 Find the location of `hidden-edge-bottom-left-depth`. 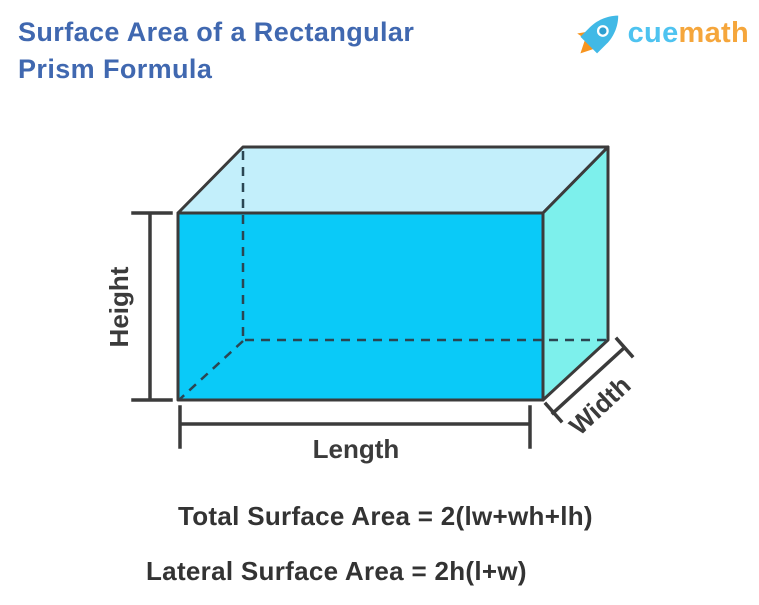

hidden-edge-bottom-left-depth is located at coordinates (211, 370).